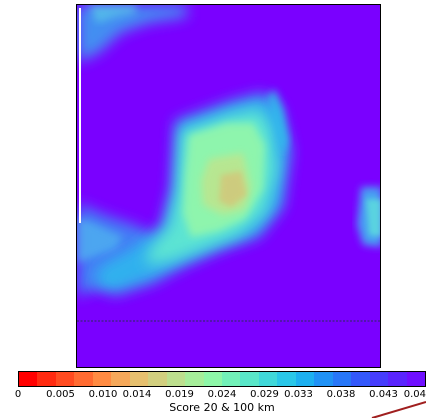 Image resolution: width=426 pixels, height=418 pixels. I want to click on heatmap-top-left-patch, so click(132, 34).